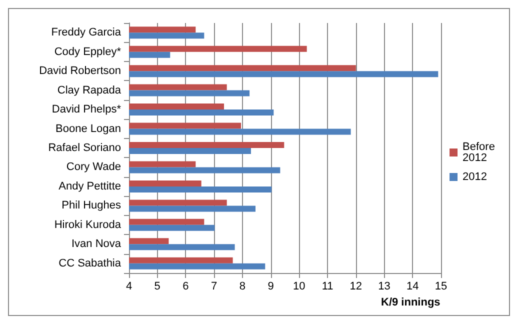 The width and height of the screenshot is (516, 322). I want to click on y-tick-label: Cory Wade, so click(93, 167).